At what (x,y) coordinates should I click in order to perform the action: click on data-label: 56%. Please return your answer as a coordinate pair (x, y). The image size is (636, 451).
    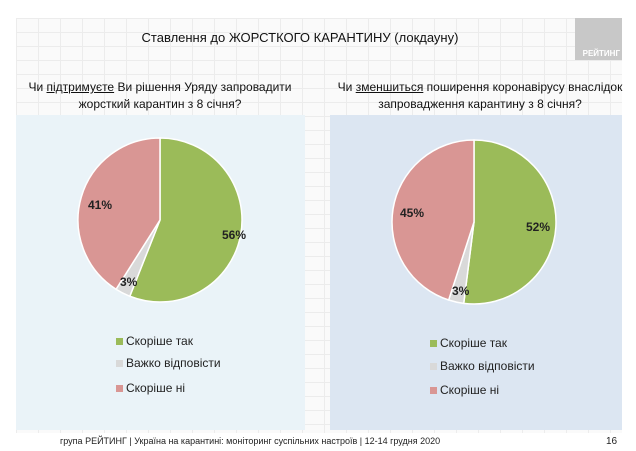
    Looking at the image, I should click on (234, 235).